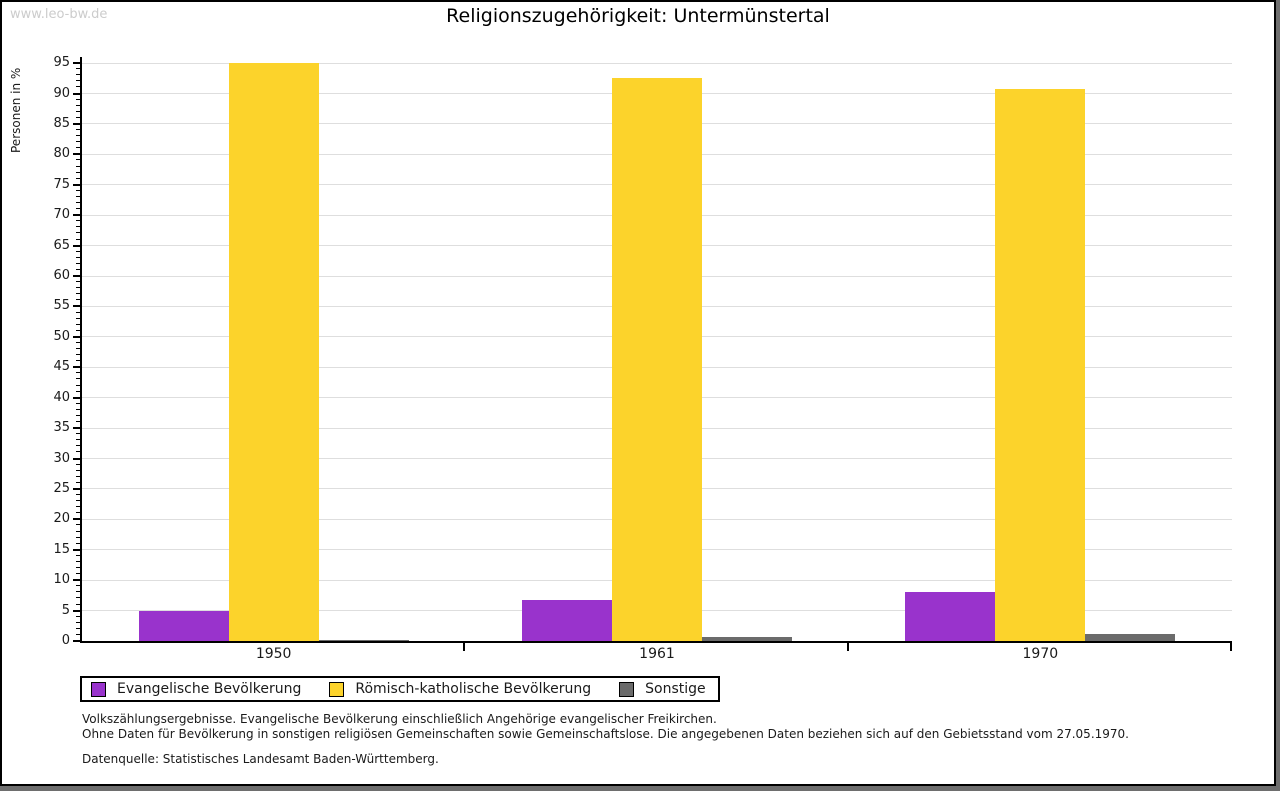 This screenshot has height=791, width=1280. What do you see at coordinates (473, 689) in the screenshot?
I see `legend-label: Römisch-katholische Bevölkerung` at bounding box center [473, 689].